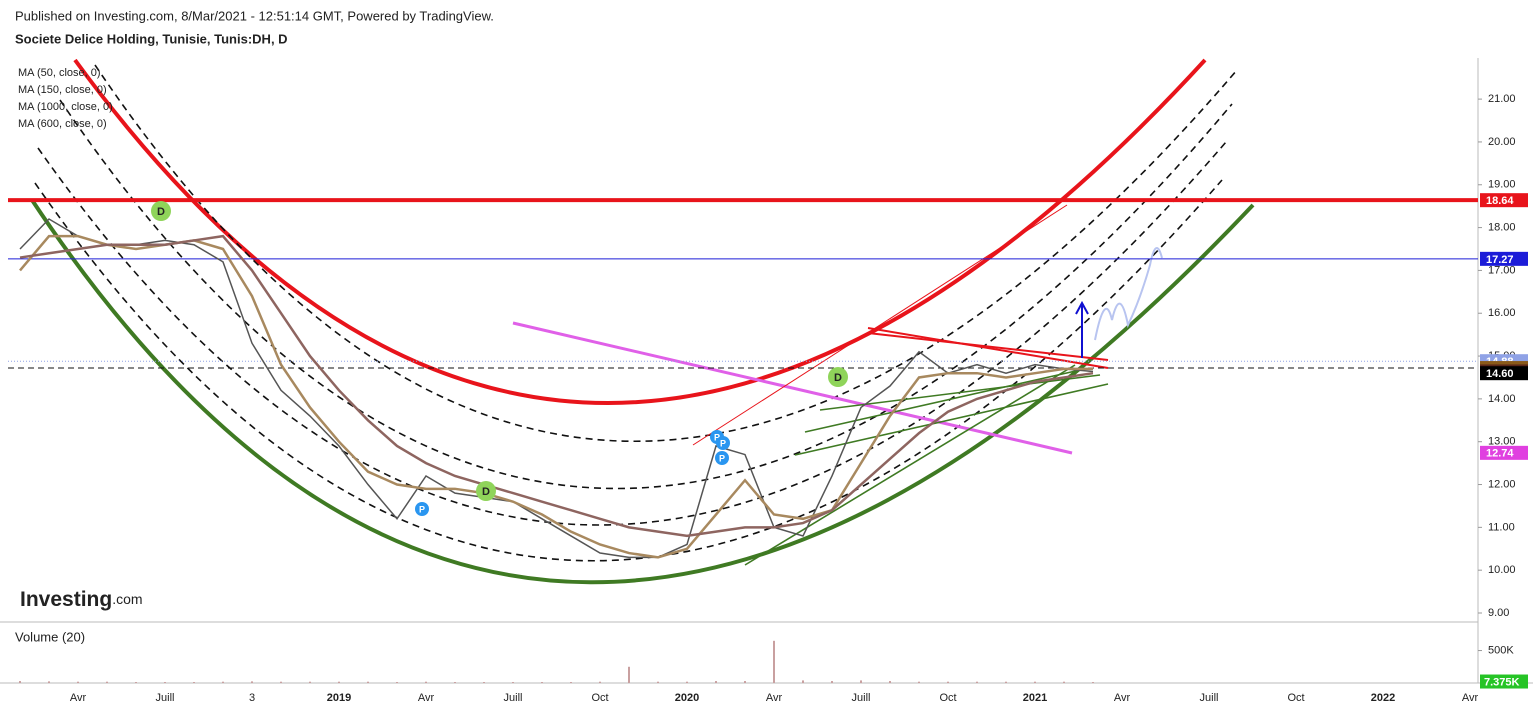 This screenshot has width=1533, height=710. Describe the element at coordinates (1502, 442) in the screenshot. I see `y-tick-label: 13.00` at that location.